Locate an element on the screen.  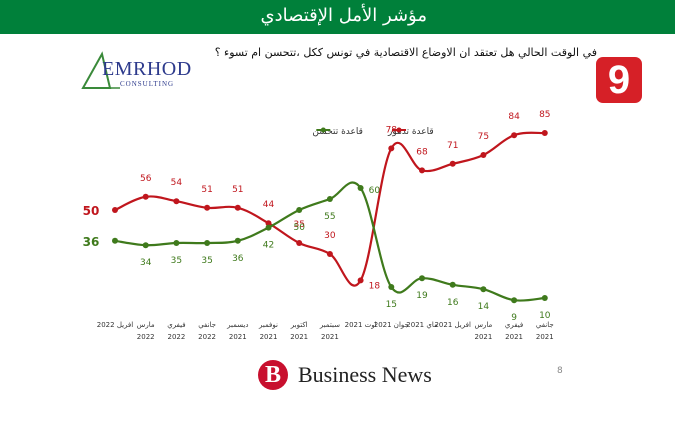
data-label: 55 is located at coordinates (329, 217).